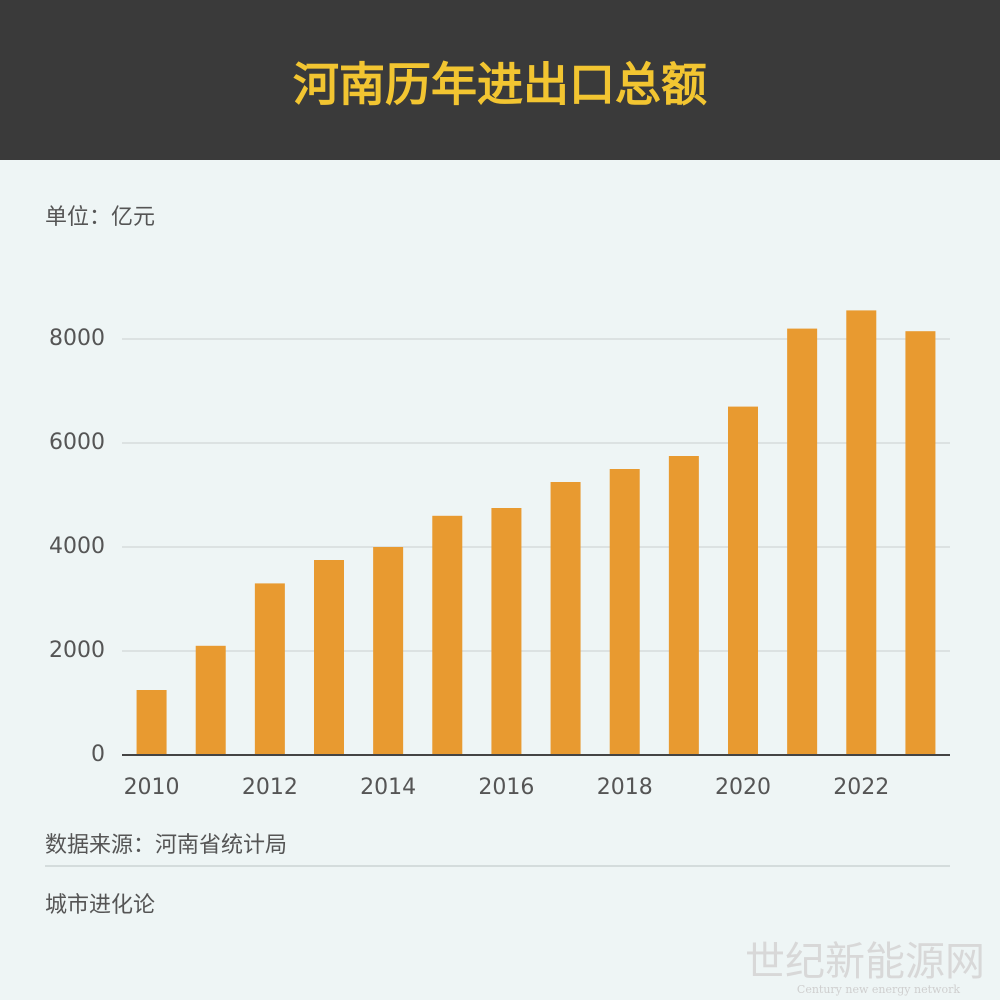  Describe the element at coordinates (865, 962) in the screenshot. I see `watermark: 世纪新能源网` at that location.